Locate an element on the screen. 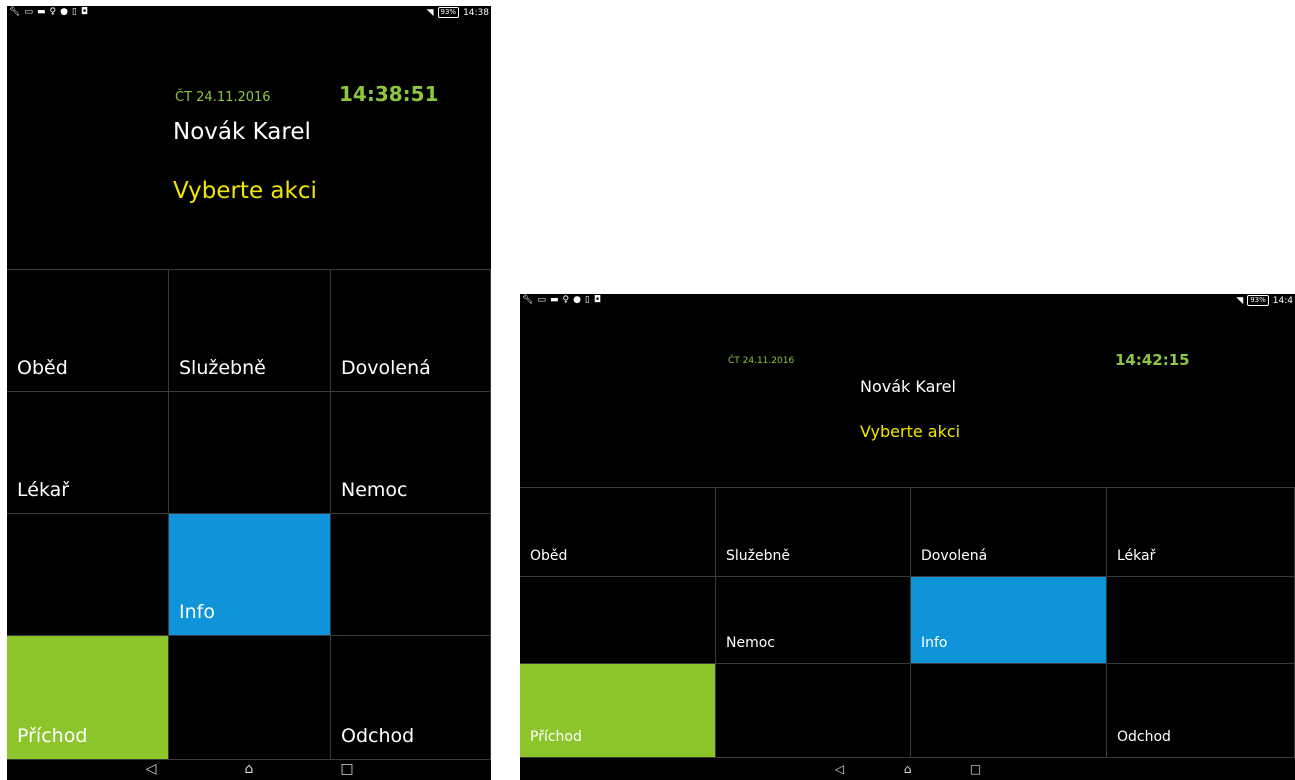  status-time: 14:4 is located at coordinates (1282, 300).